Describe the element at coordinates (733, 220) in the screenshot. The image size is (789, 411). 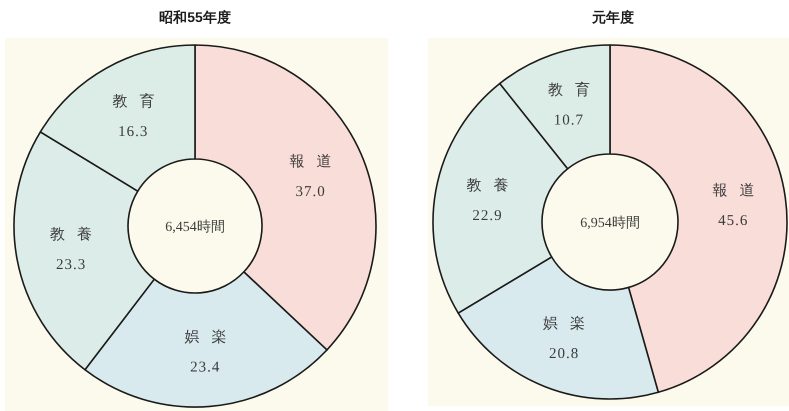
I see `data-label: 45.6` at that location.